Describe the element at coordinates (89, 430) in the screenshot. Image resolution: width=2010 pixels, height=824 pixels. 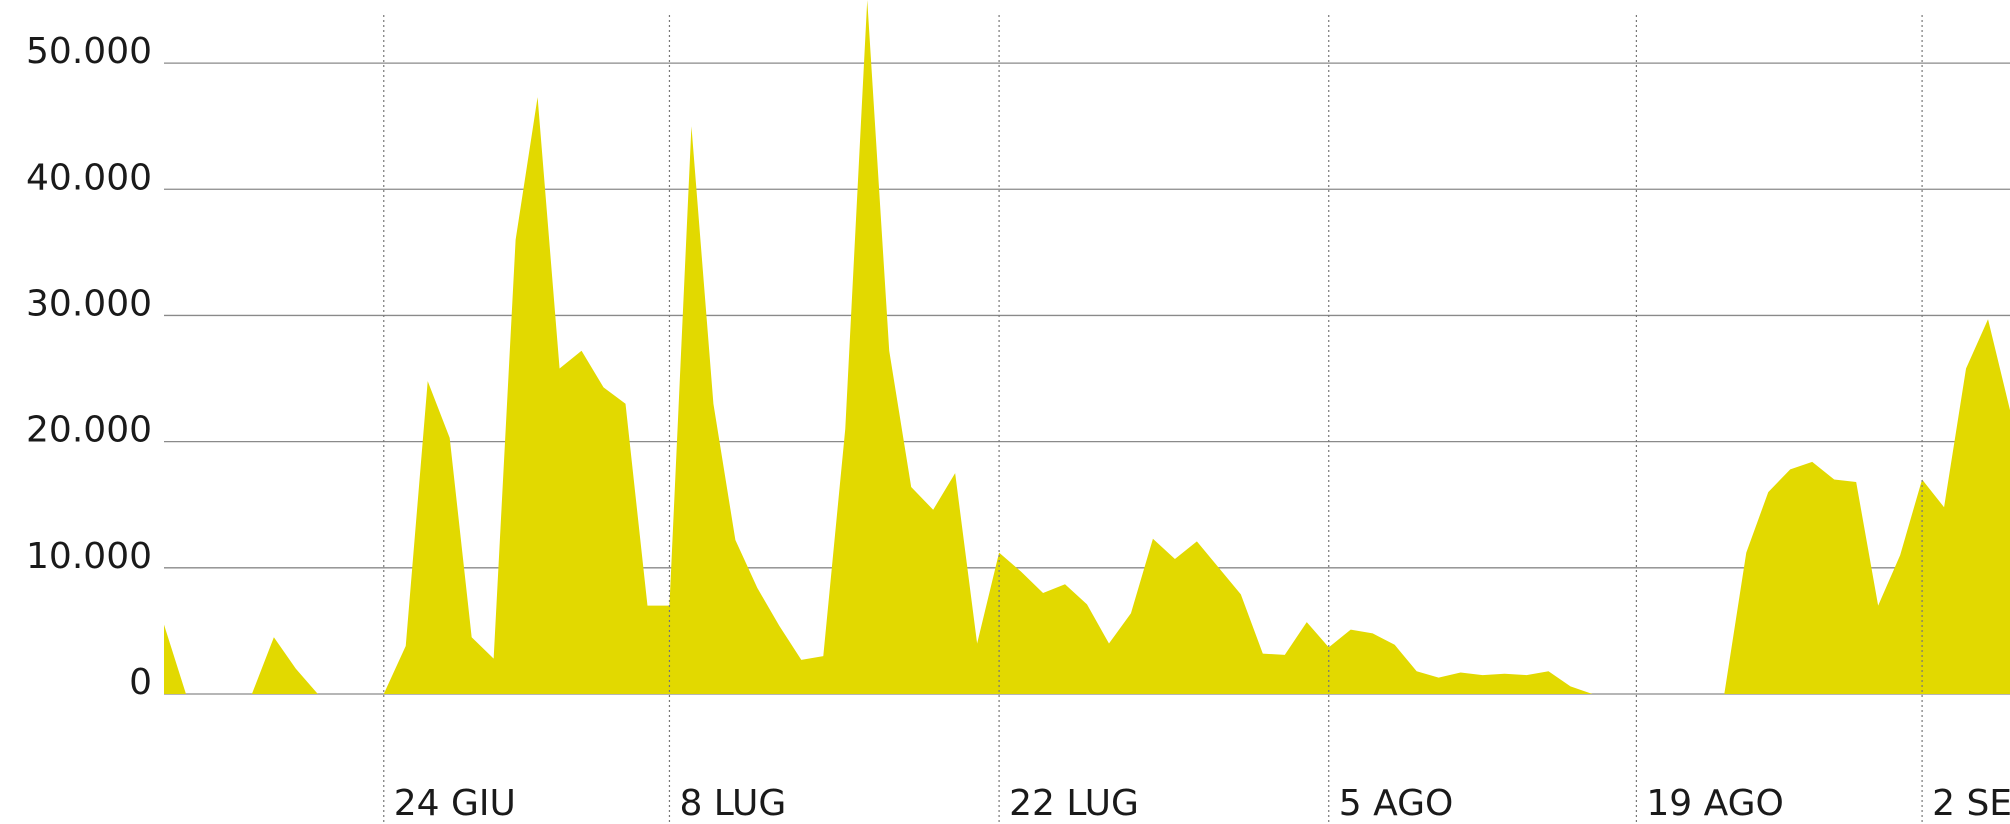
I see `y-tick-label: 20.000` at that location.